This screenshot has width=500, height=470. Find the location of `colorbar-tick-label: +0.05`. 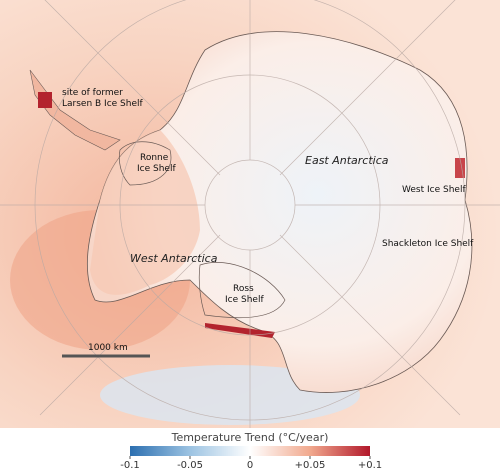

colorbar-tick-label: +0.05 is located at coordinates (310, 465).